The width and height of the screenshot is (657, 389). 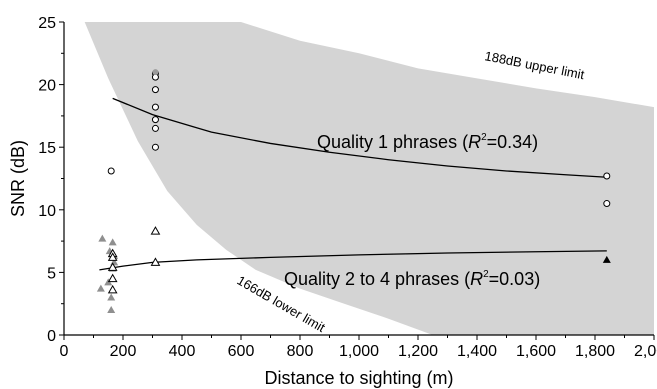 I want to click on upper-limit-label: 188dB upper limit, so click(x=534, y=65).